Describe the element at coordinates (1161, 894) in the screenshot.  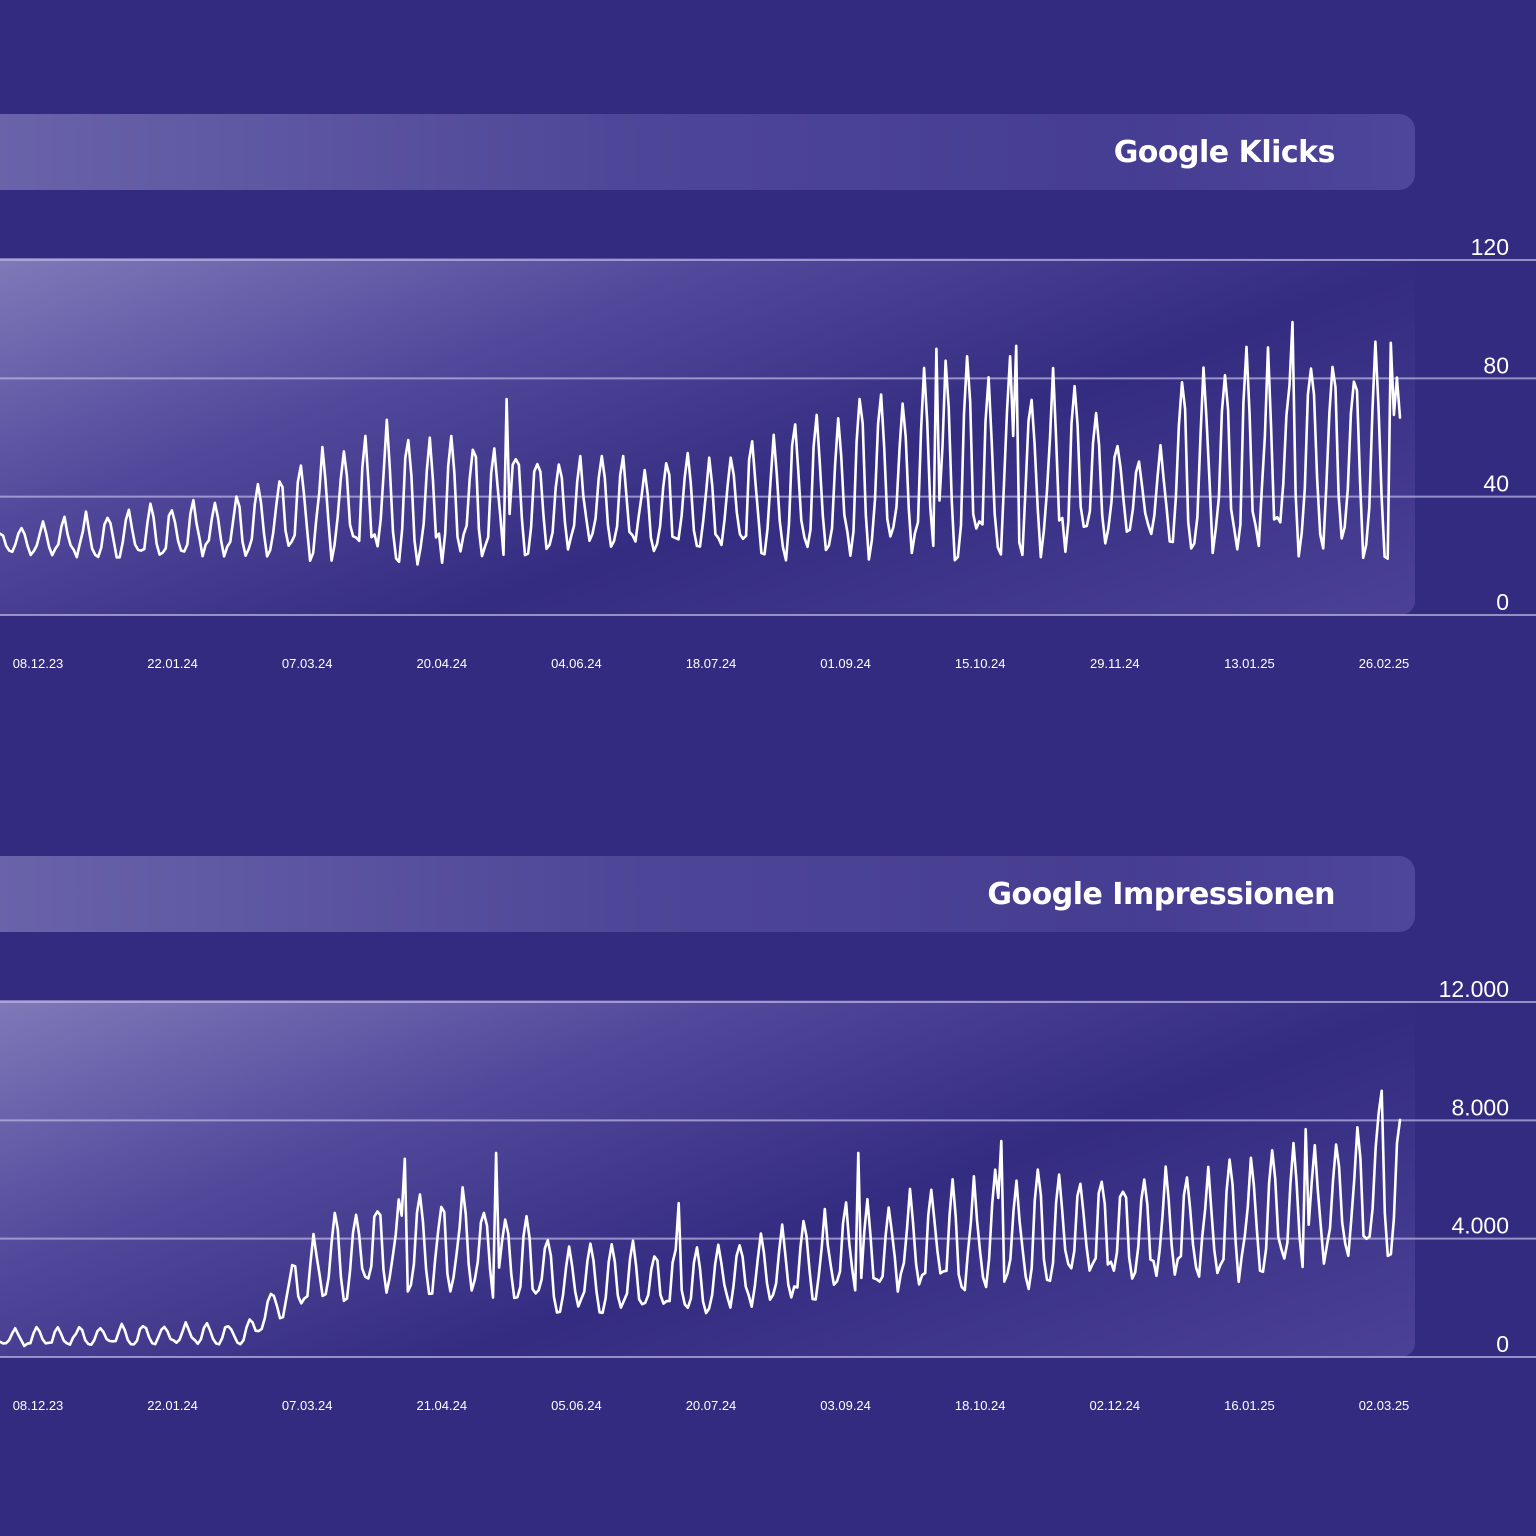
I see `impressionen-chart-title: Google Impressionen` at that location.